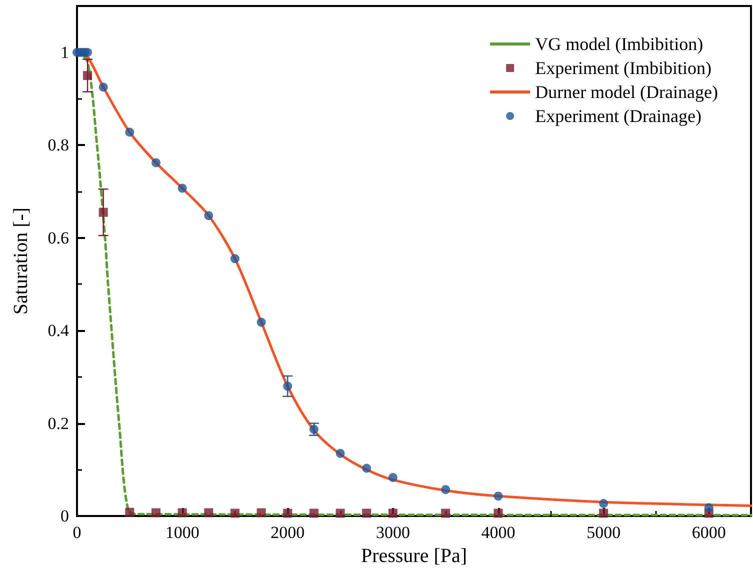  Describe the element at coordinates (709, 532) in the screenshot. I see `x-tick-label: 6000` at that location.